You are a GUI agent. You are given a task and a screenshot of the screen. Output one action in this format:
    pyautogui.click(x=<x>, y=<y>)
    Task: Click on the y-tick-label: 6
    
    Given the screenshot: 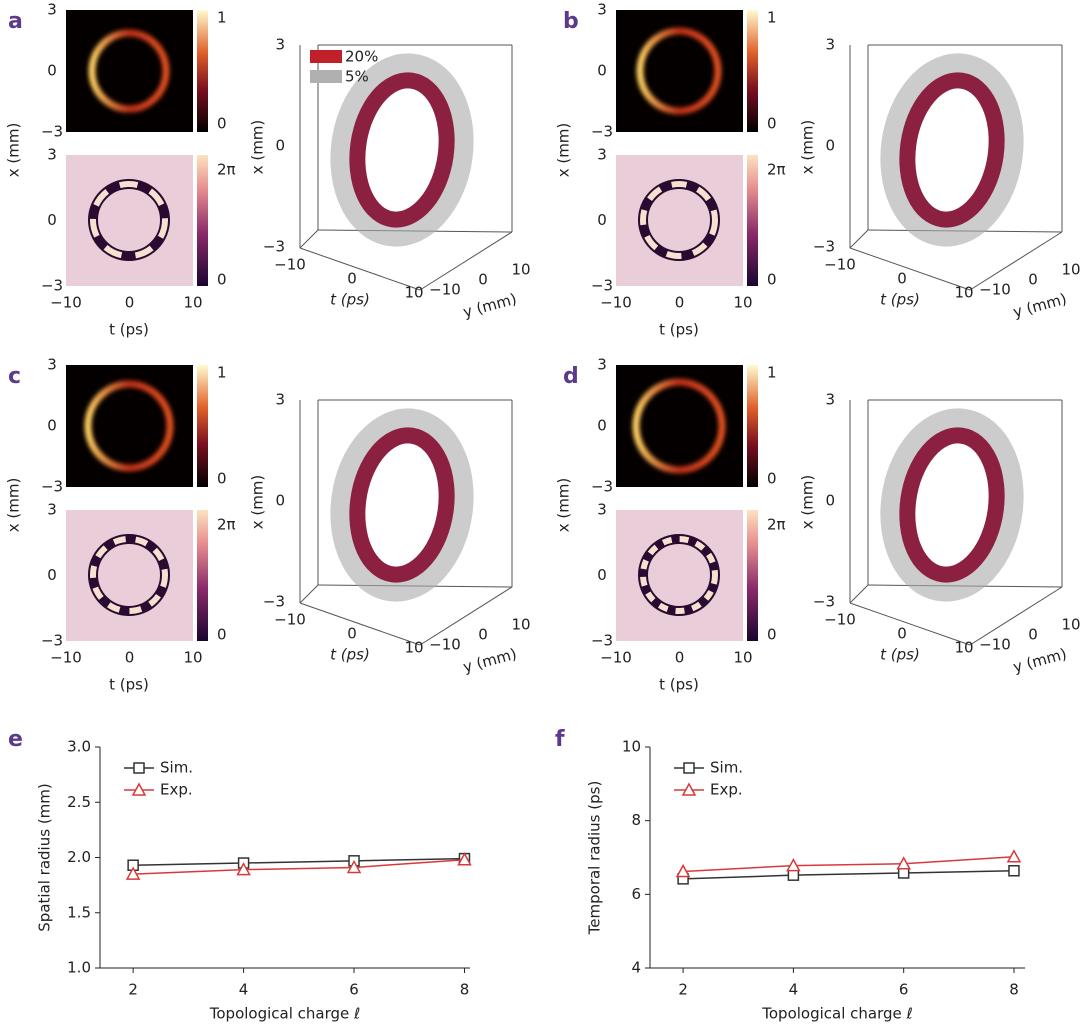 What is the action you would take?
    pyautogui.click(x=636, y=894)
    